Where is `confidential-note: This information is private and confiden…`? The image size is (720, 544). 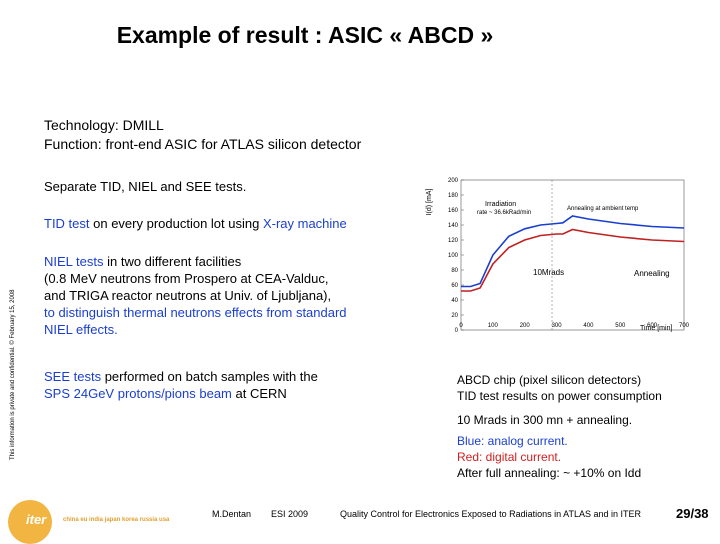 confidential-note: This information is private and confiden… is located at coordinates (13, 374).